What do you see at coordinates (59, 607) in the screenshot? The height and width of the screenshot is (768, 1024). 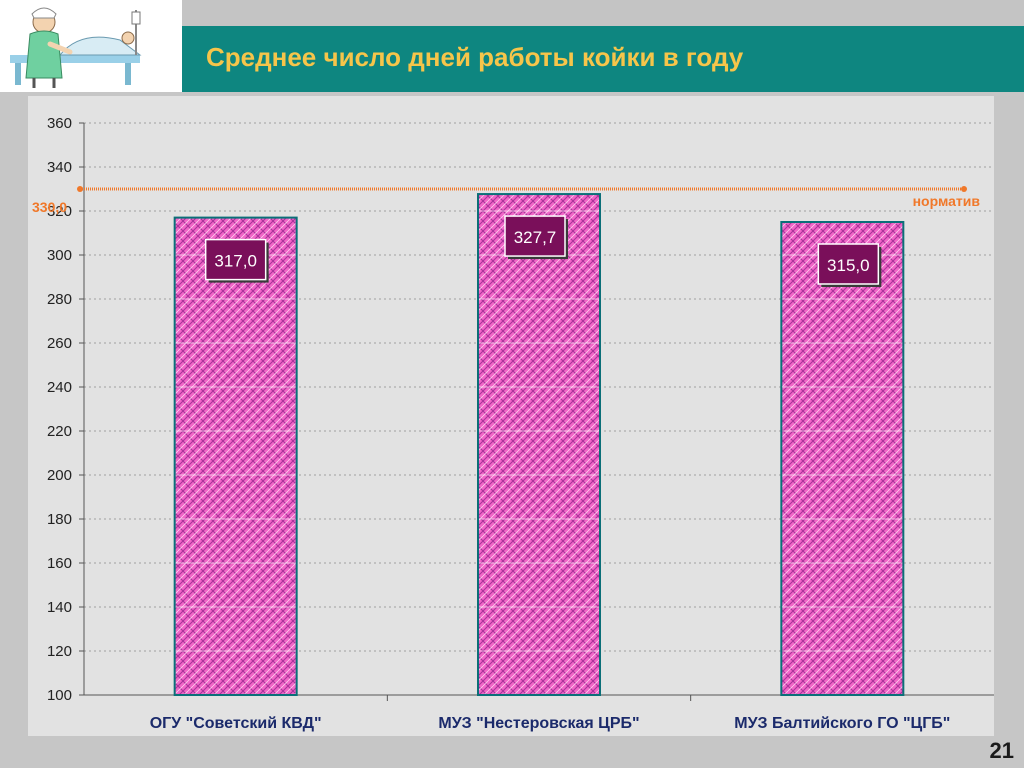 I see `y-tick-label: 140` at bounding box center [59, 607].